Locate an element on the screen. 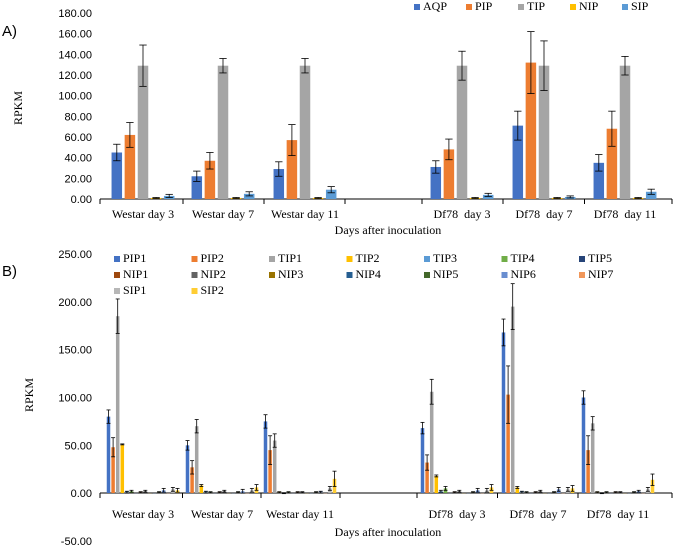 This screenshot has width=675, height=547. legend-label-nip2: NIP2 is located at coordinates (213, 274).